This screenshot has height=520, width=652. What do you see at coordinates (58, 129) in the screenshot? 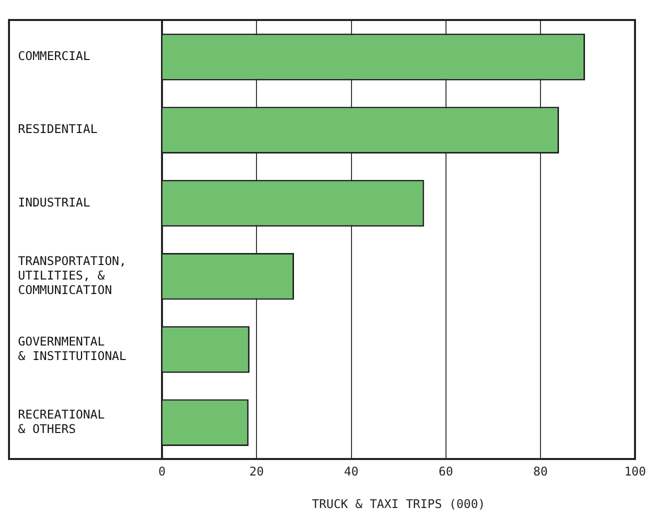
I see `y-tick-label: RESIDENTIAL` at bounding box center [58, 129].